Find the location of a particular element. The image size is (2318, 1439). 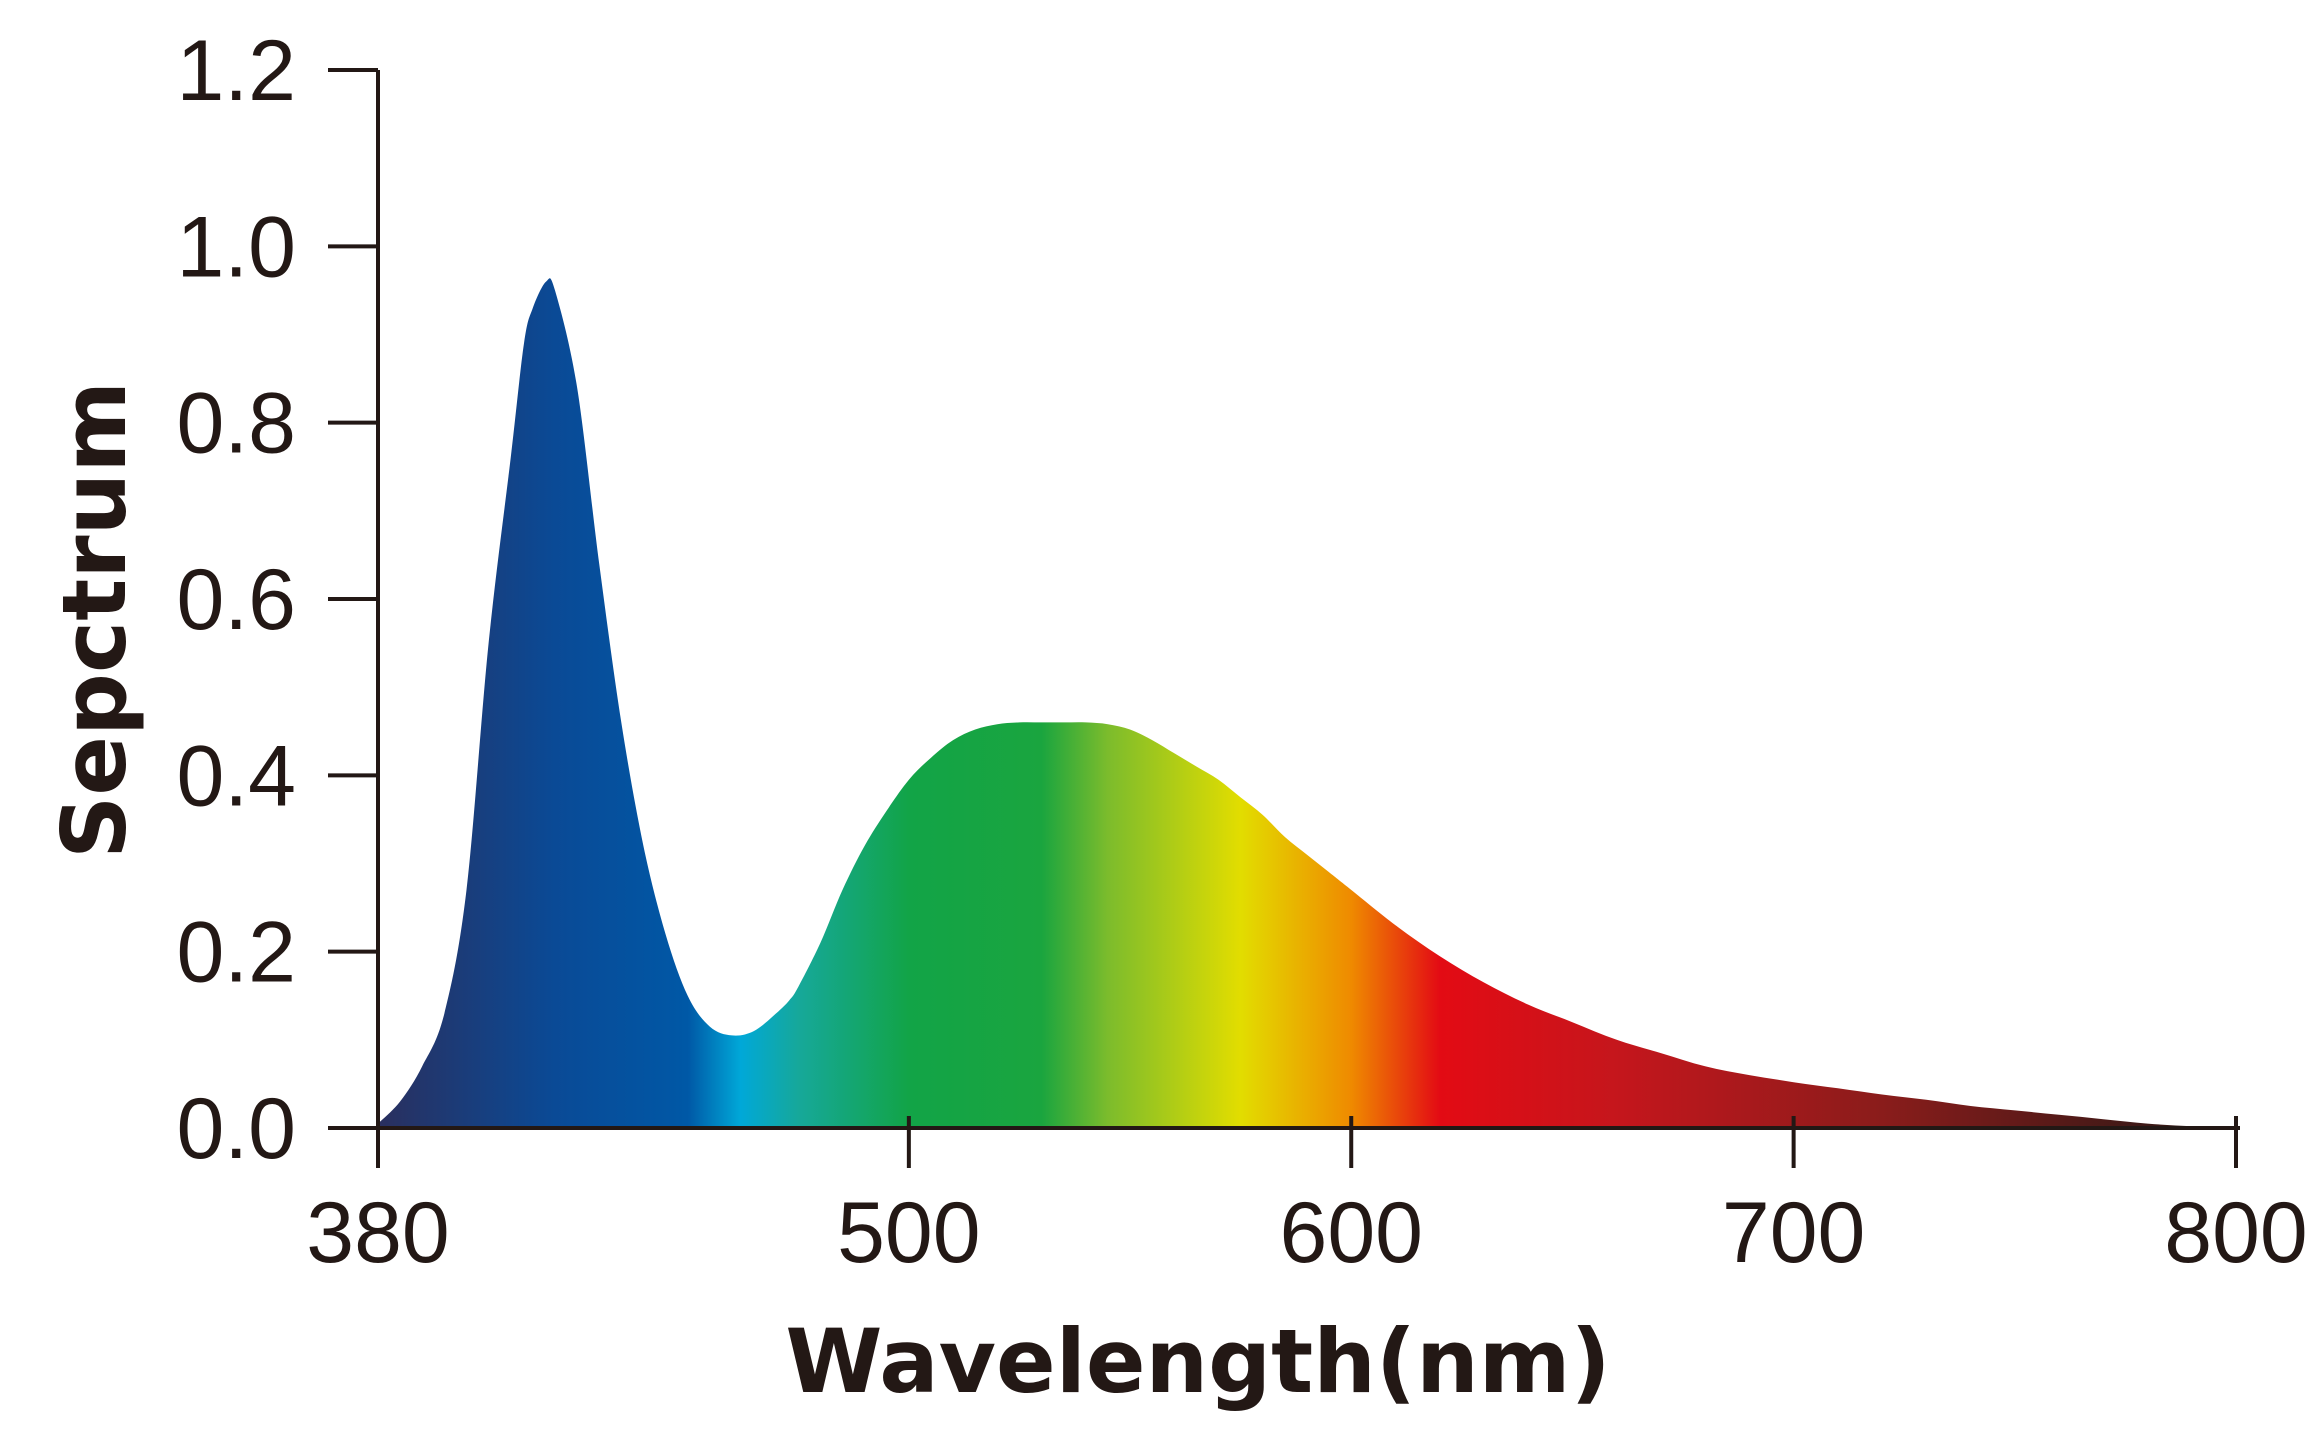

x-tick-label: 380 is located at coordinates (378, 1233).